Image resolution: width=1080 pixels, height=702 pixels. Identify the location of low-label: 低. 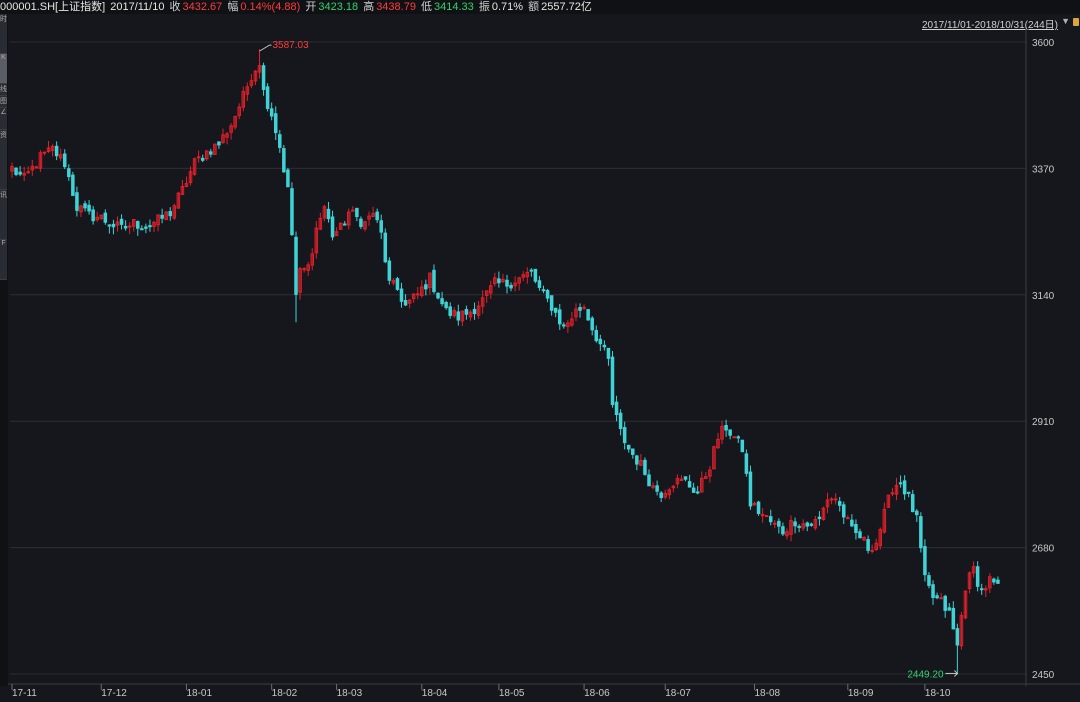
(427, 7).